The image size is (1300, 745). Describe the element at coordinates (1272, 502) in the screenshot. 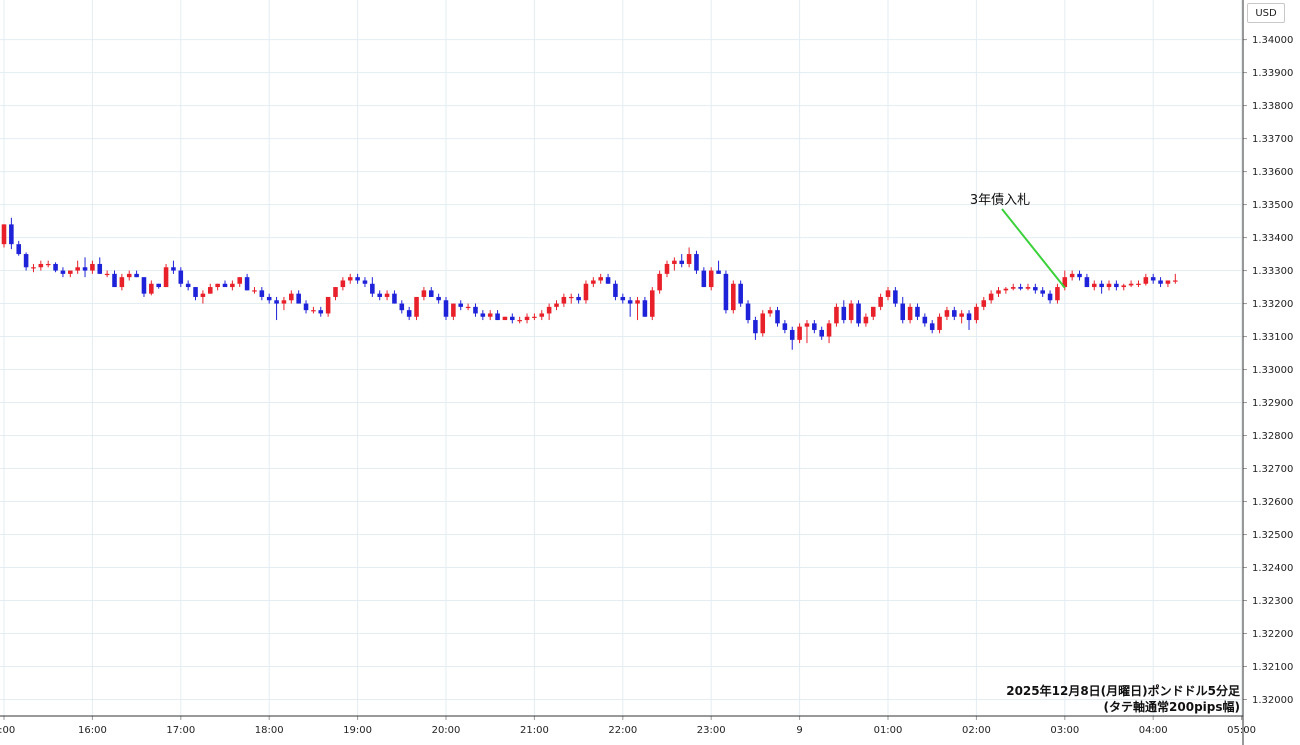

I see `y-tick-label: 1.32600` at that location.